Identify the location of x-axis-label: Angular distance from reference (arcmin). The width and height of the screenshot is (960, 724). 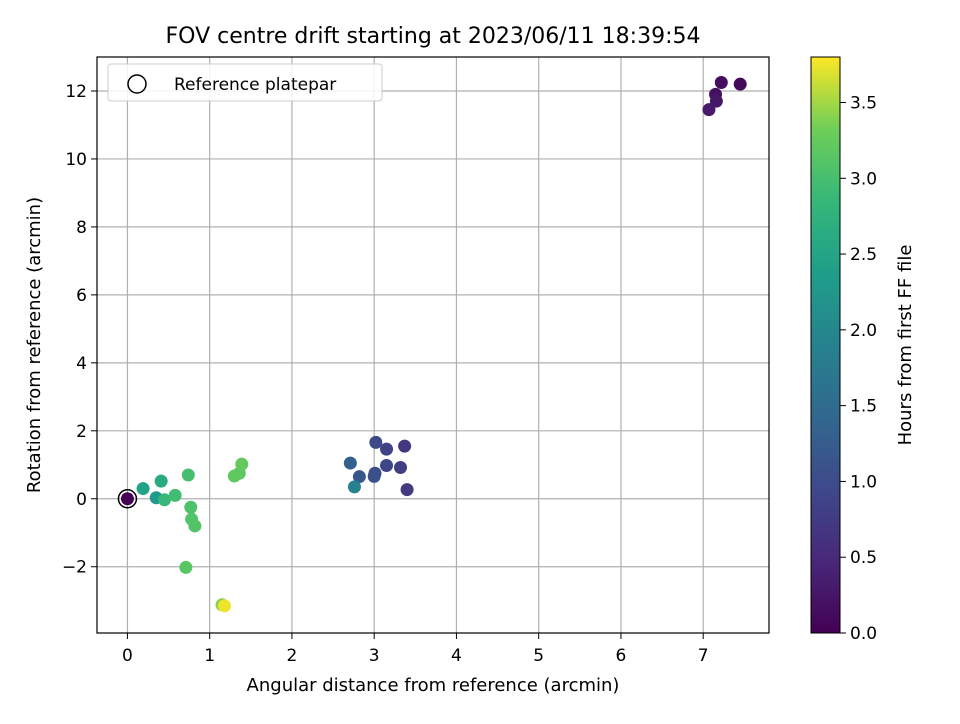
(433, 685).